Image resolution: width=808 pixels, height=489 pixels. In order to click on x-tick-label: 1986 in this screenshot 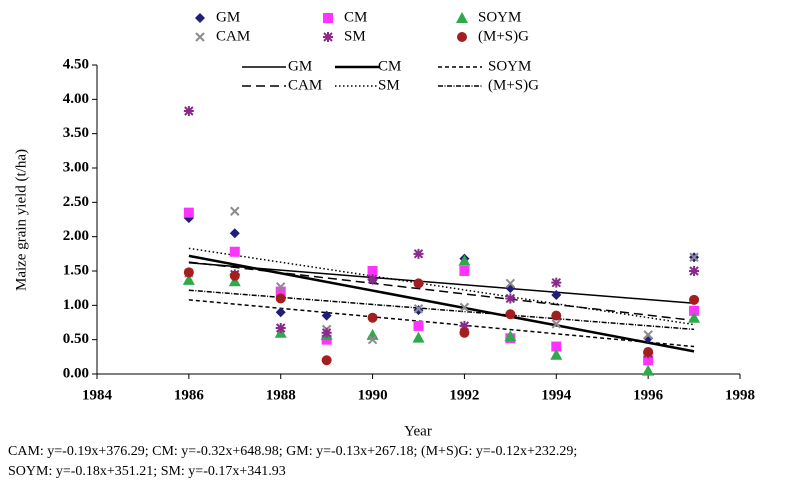, I will do `click(189, 395)`.